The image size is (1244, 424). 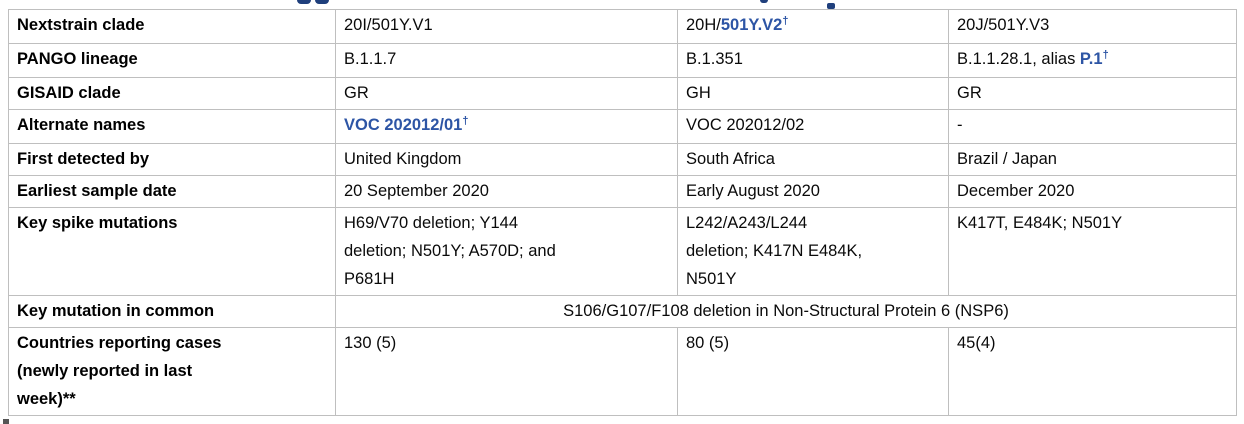 I want to click on table-cell: December 2020, so click(x=1092, y=191).